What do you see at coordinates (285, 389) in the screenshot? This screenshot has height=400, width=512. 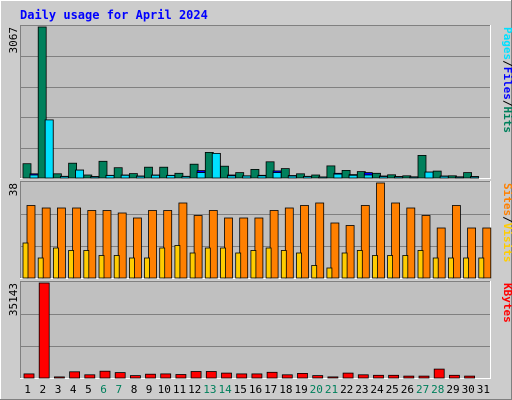 I see `day-label-18: 18` at bounding box center [285, 389].